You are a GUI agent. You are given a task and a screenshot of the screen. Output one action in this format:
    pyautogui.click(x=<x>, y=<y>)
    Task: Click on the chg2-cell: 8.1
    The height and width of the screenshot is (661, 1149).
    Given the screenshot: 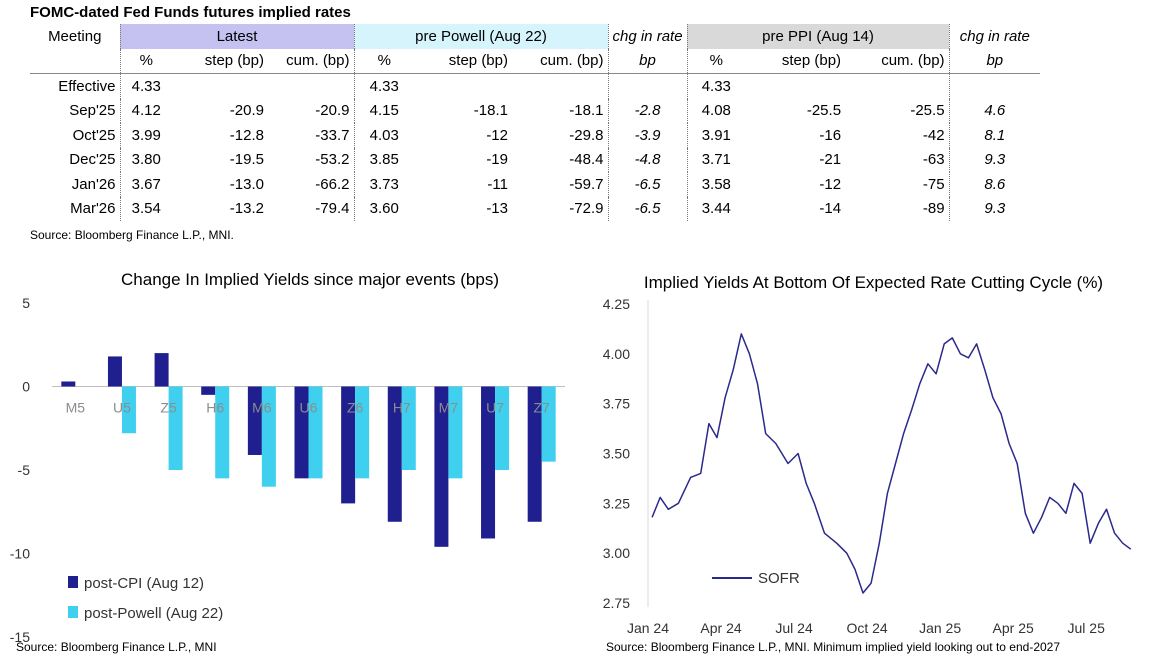 What is the action you would take?
    pyautogui.click(x=994, y=135)
    